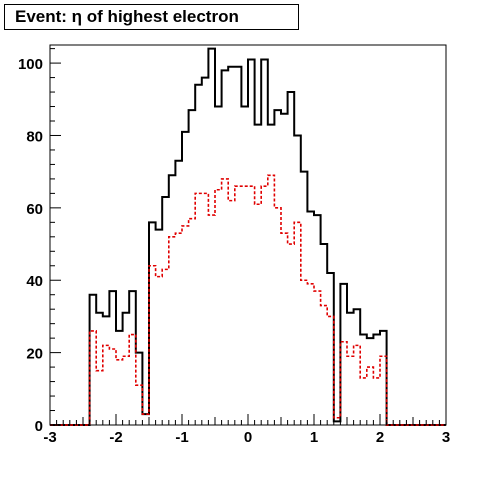  I want to click on y-tick-label: 40, so click(34, 281).